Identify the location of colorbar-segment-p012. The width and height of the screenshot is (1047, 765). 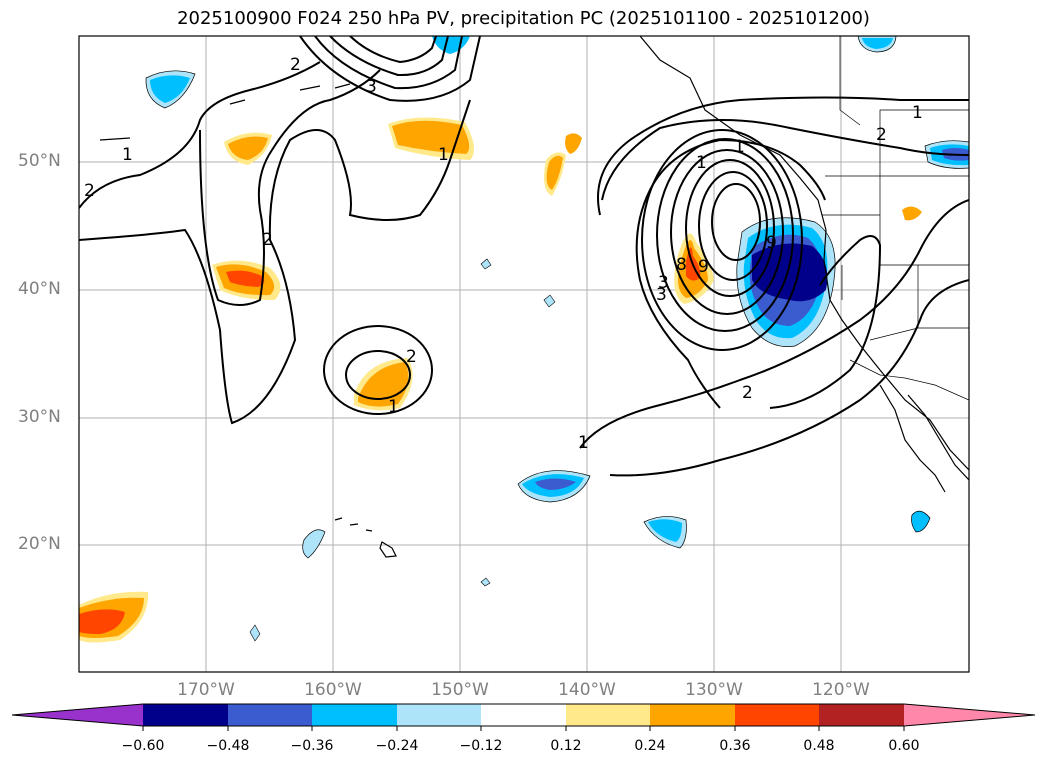
(608, 715).